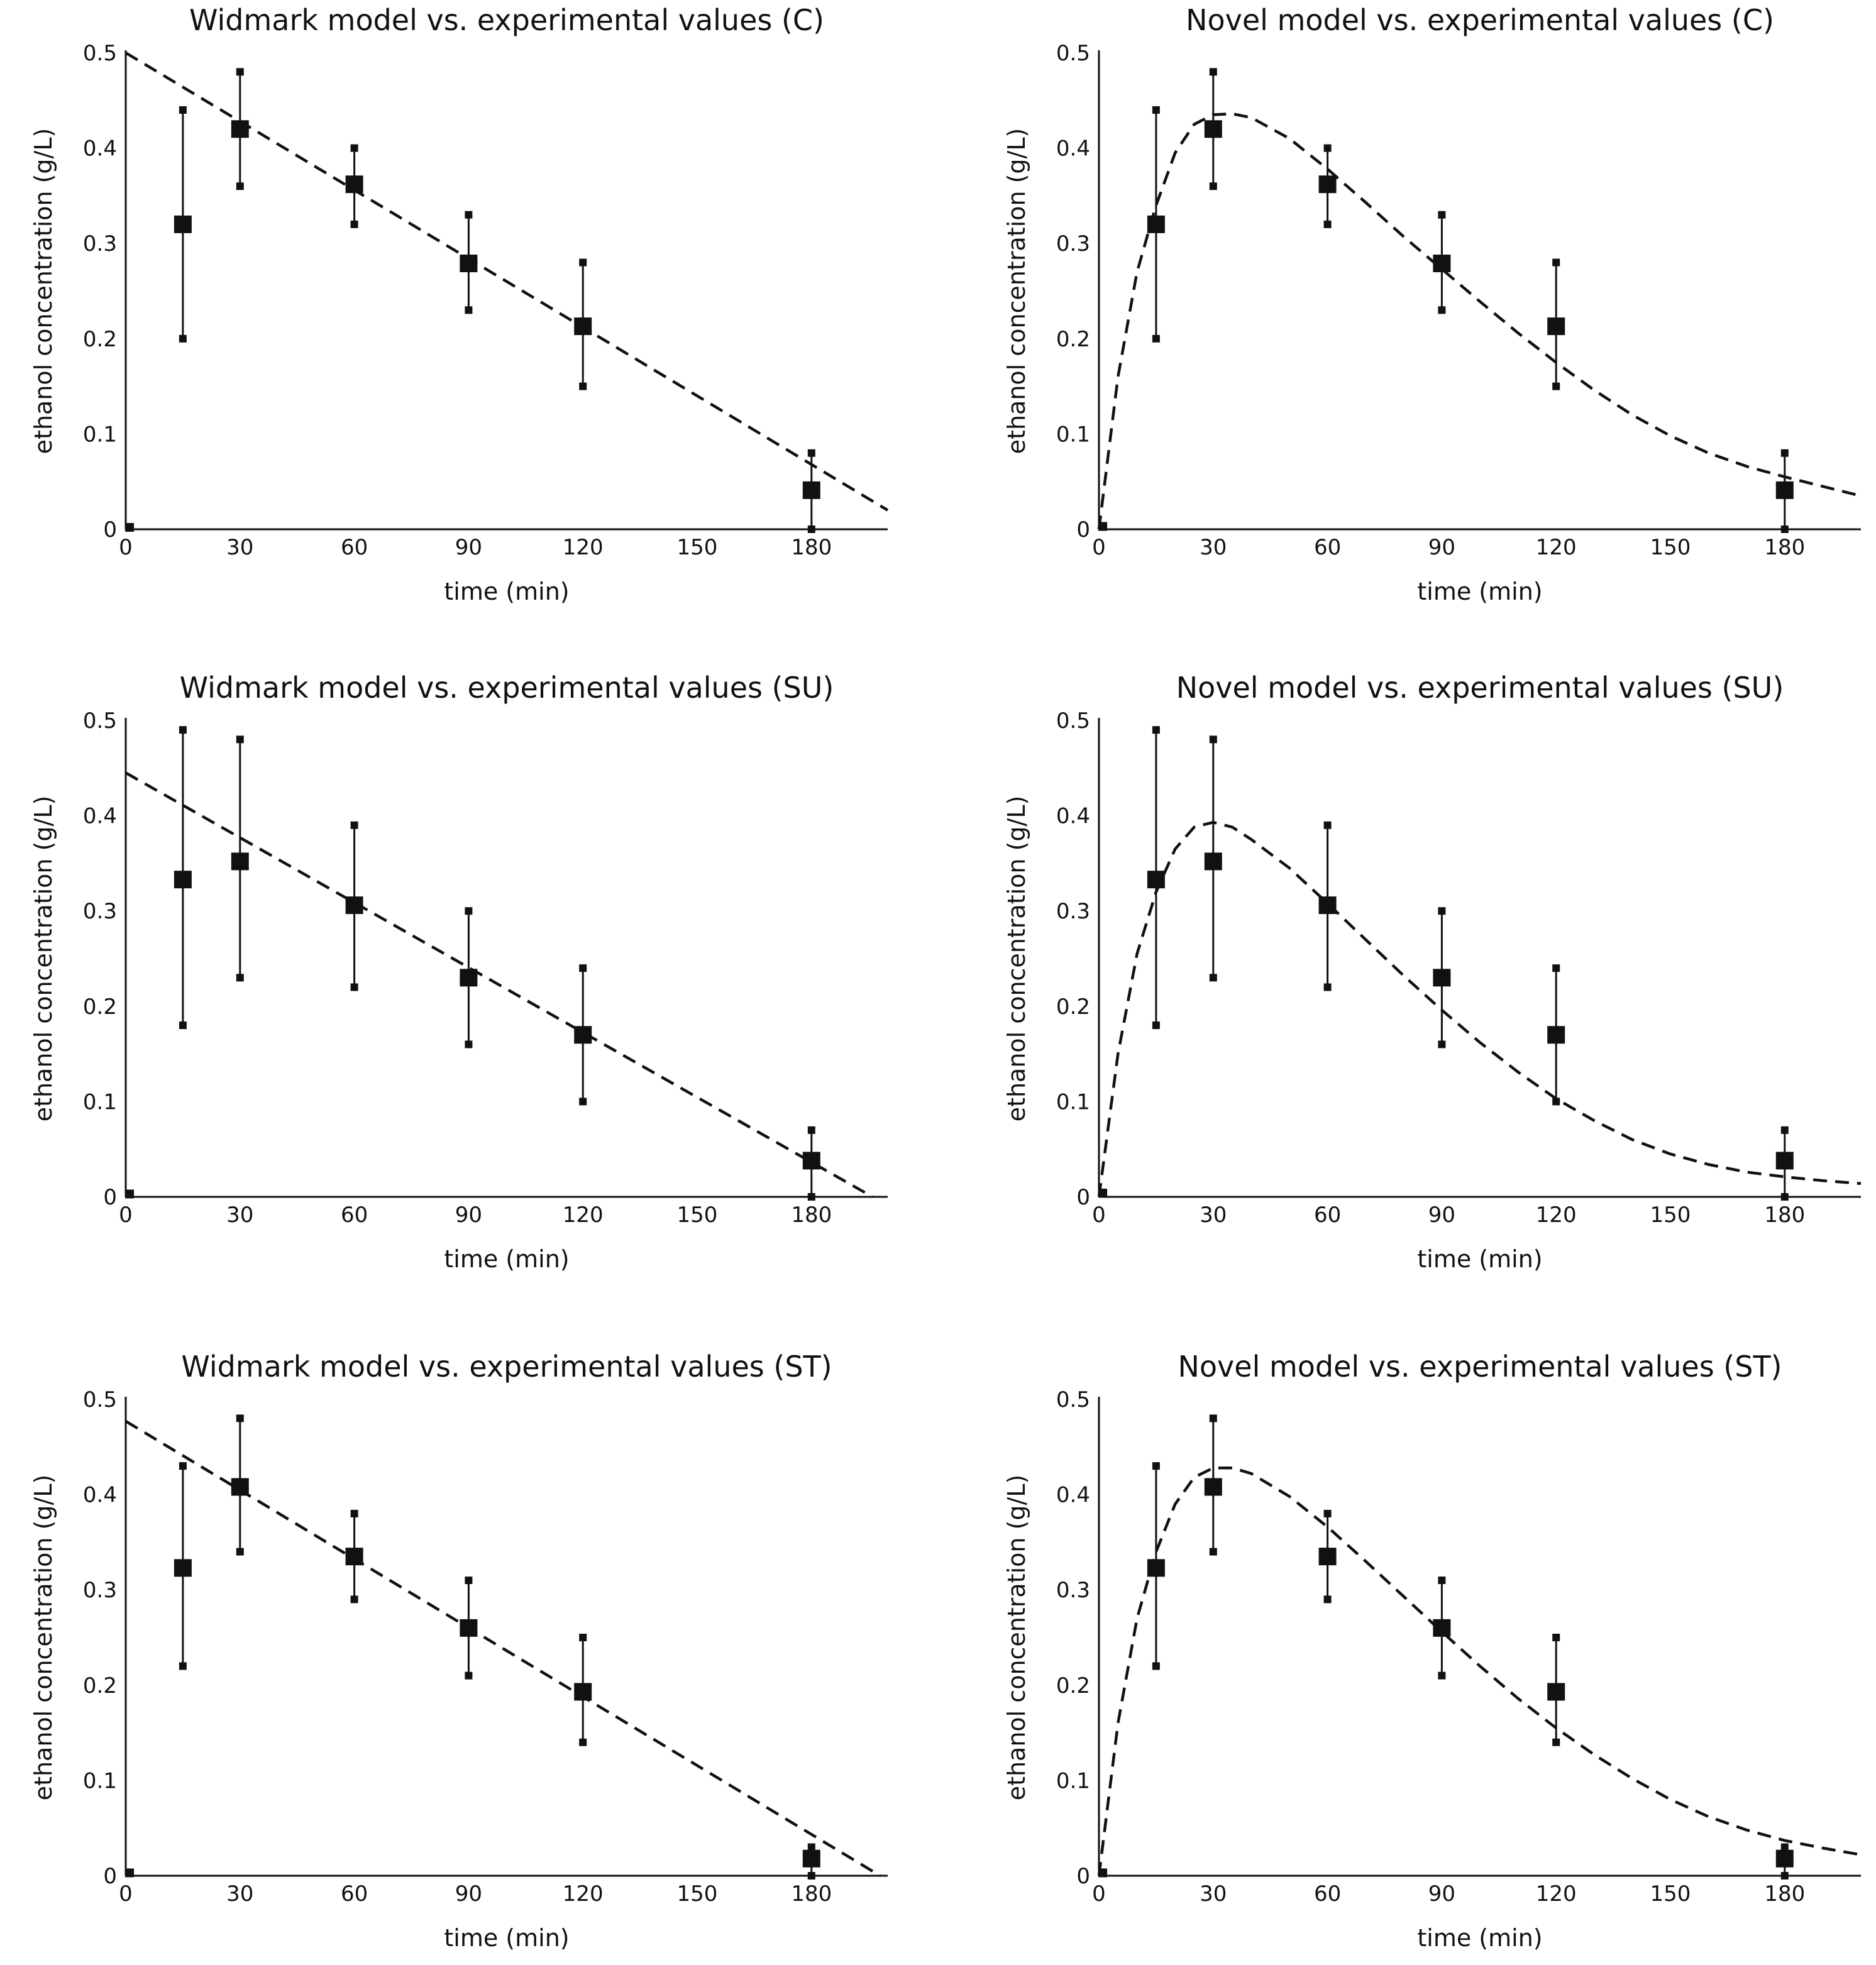  I want to click on model-curve, so click(498, 984).